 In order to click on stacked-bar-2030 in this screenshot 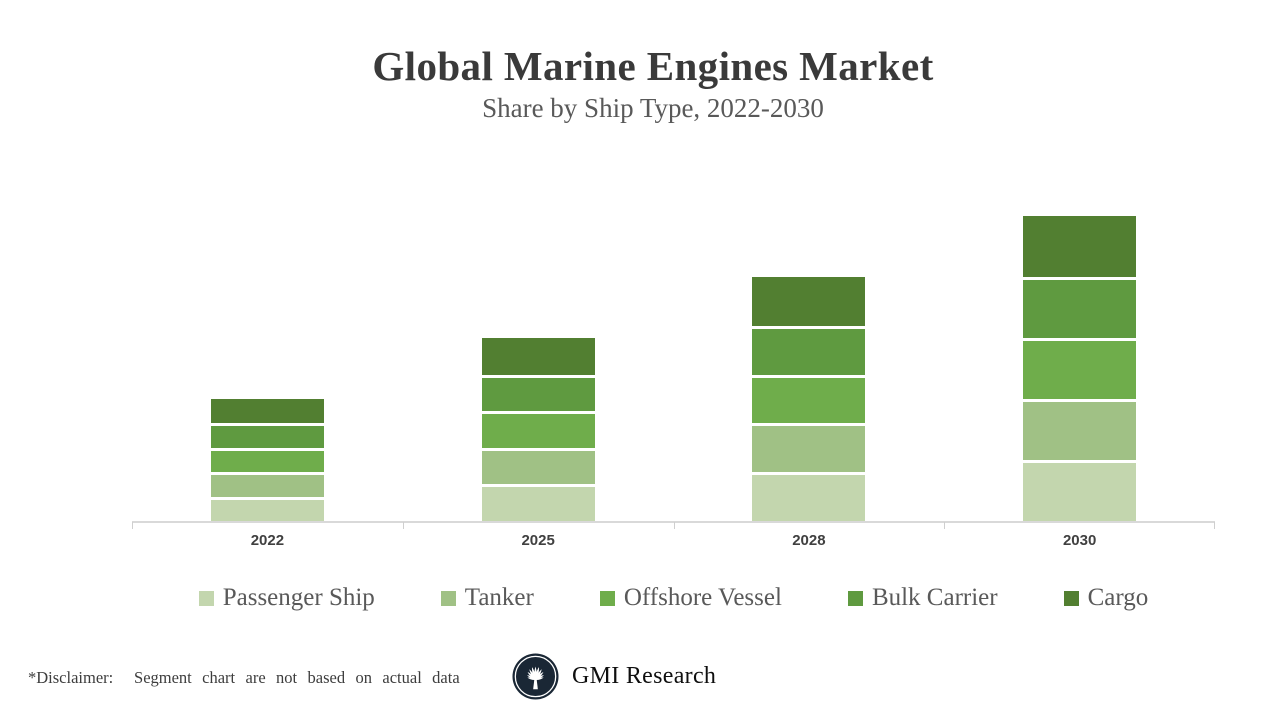, I will do `click(1080, 368)`.